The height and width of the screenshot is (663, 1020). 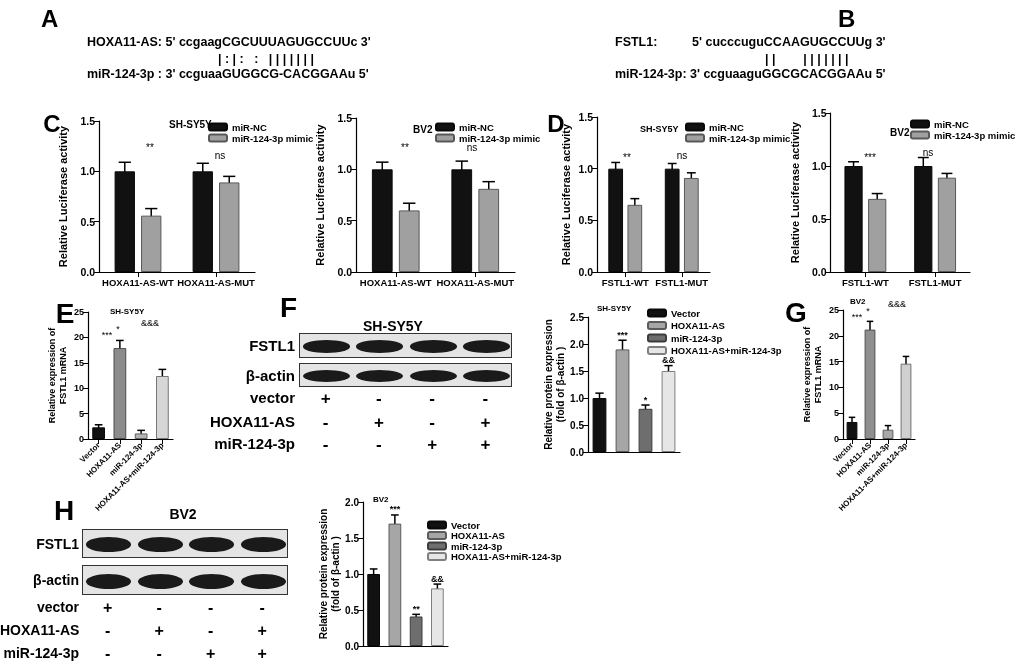 I want to click on text: HOXA11-AS: 5' ccgaagCGCUUUAGUGCCUUc 3', so click(x=229, y=42).